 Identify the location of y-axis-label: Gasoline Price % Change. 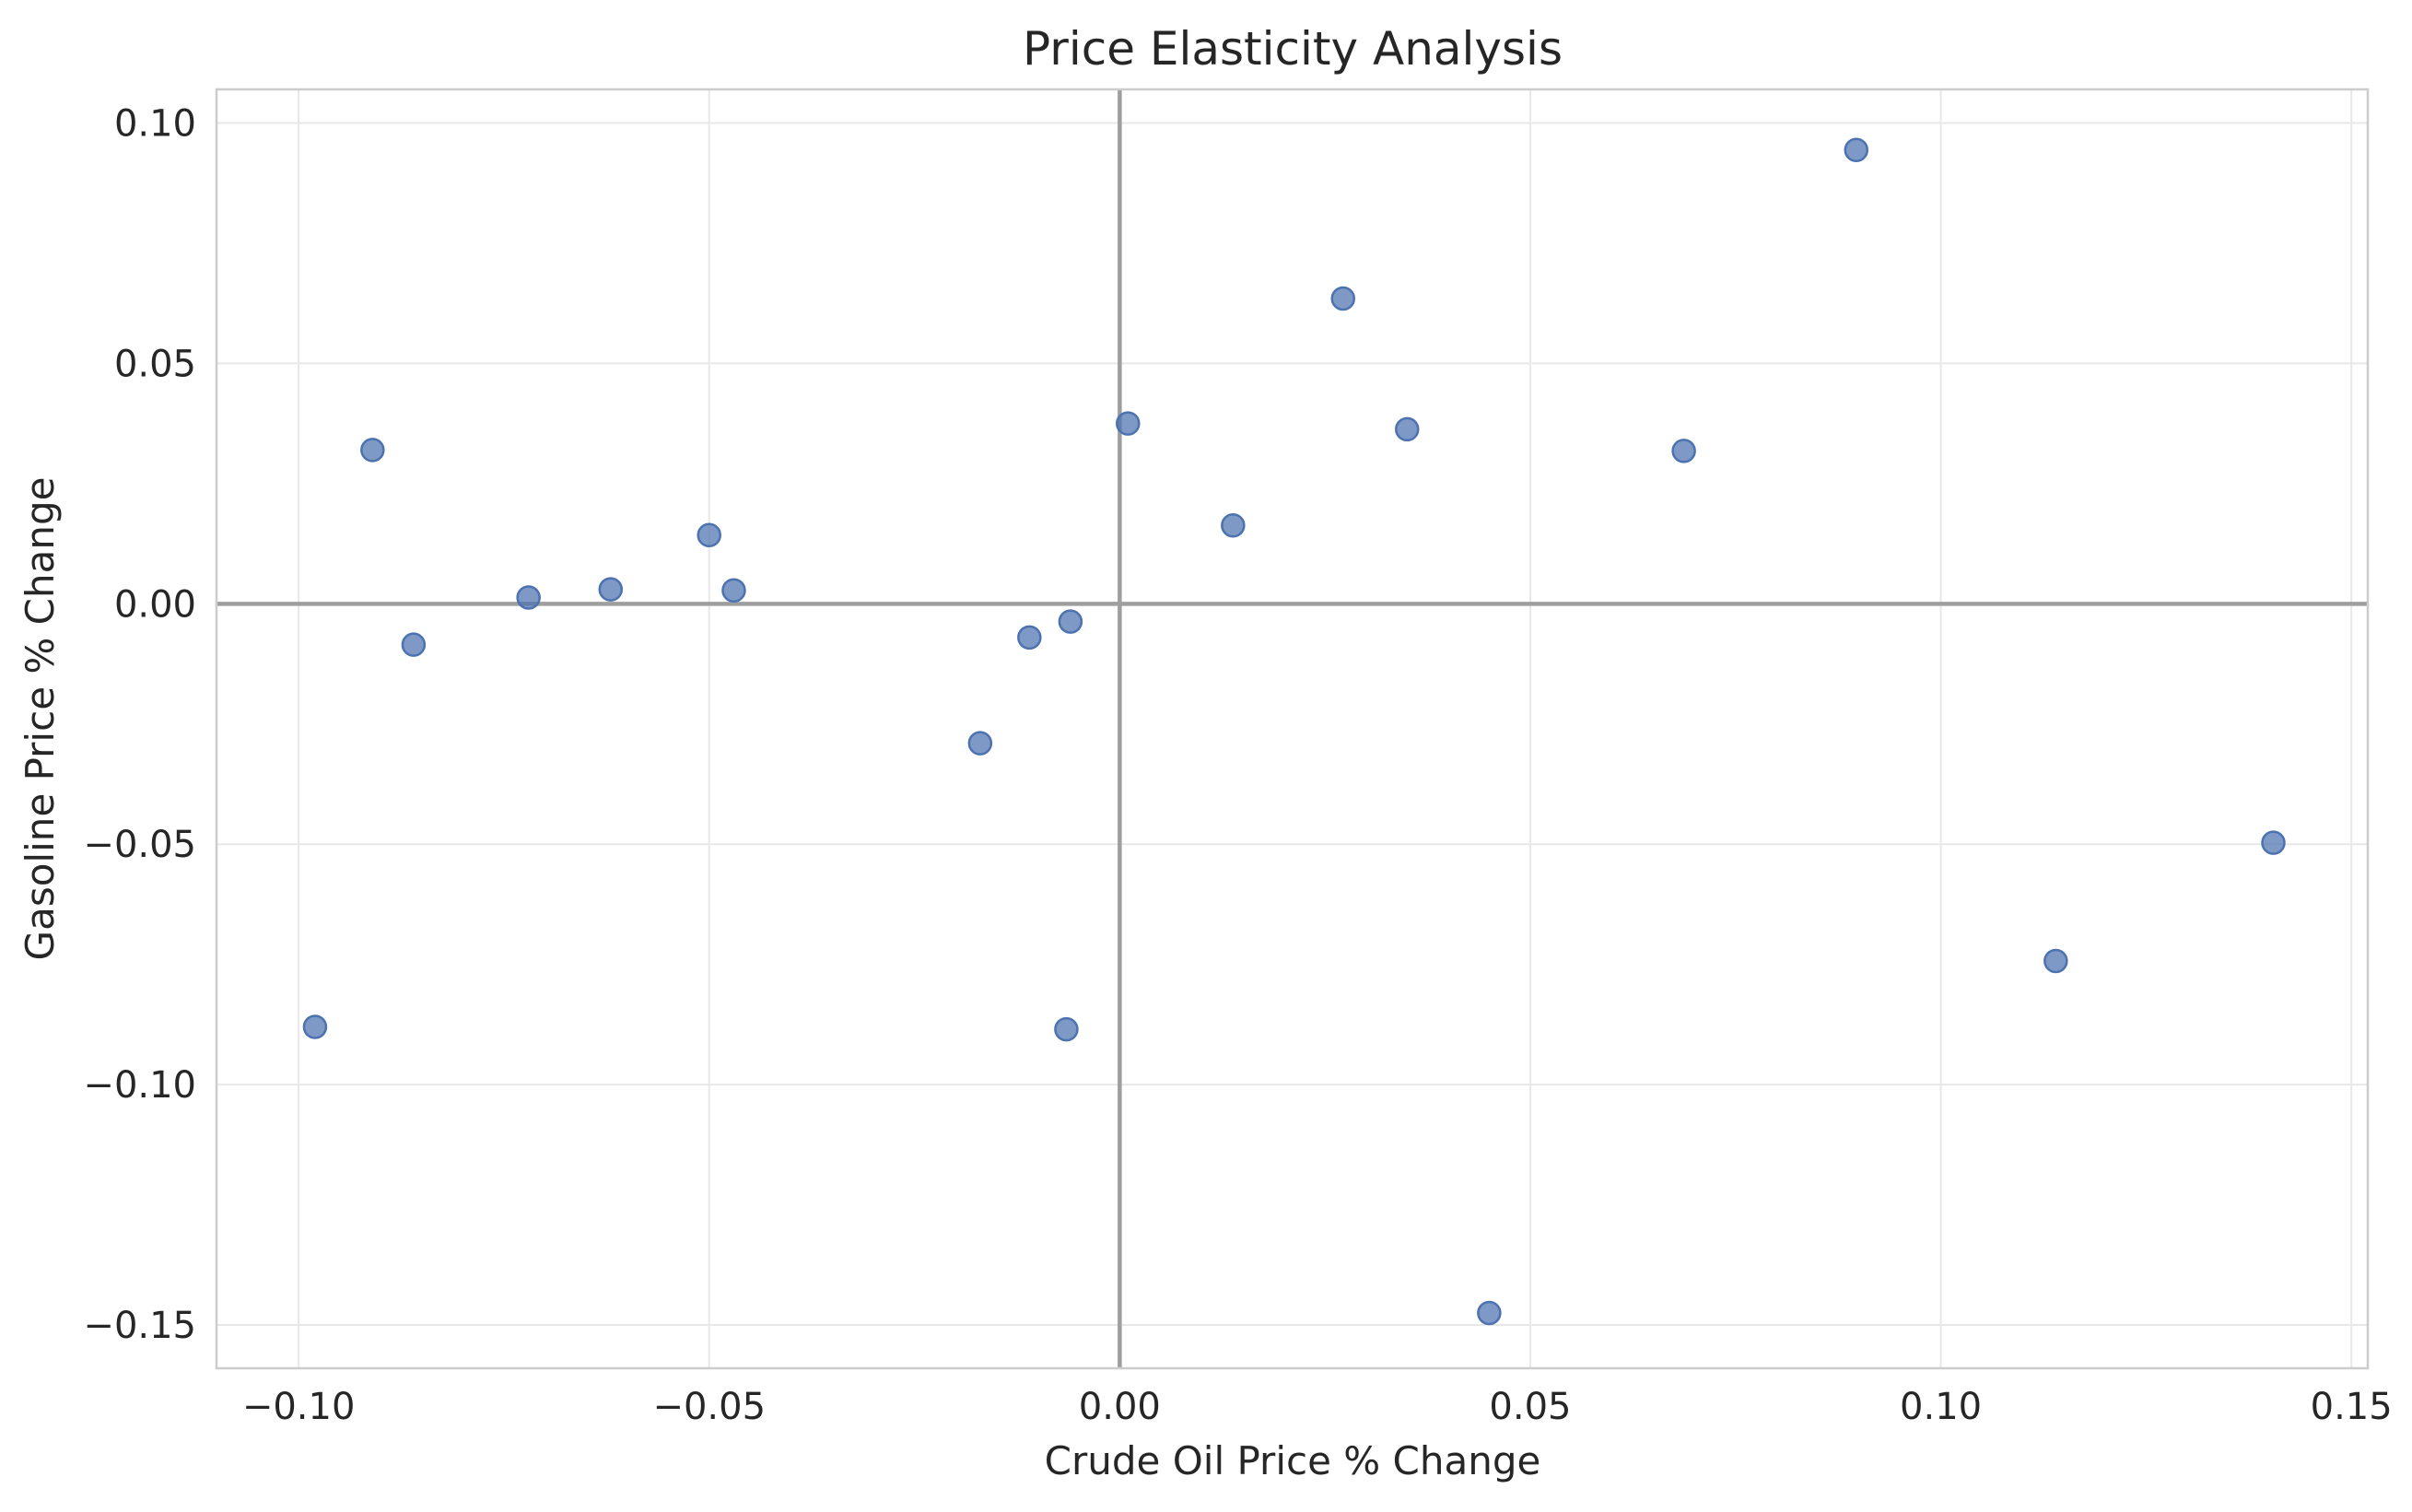
(40, 719).